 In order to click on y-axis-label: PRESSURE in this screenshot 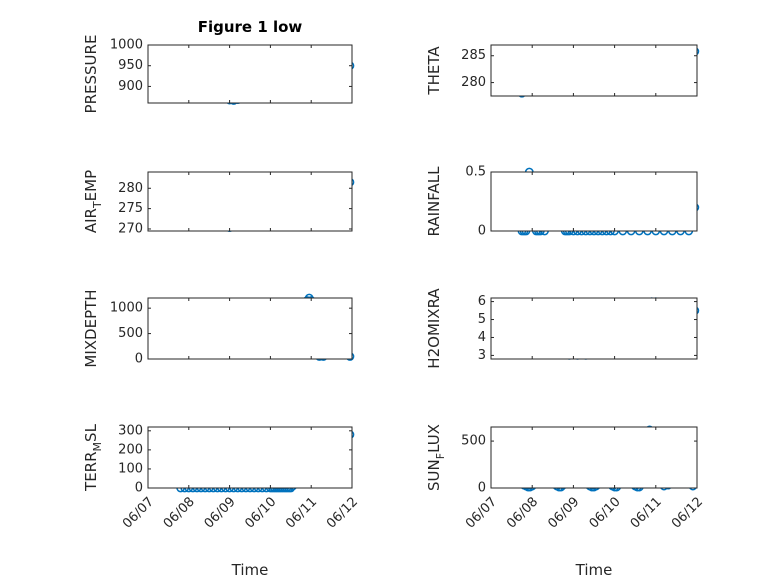, I will do `click(91, 74)`.